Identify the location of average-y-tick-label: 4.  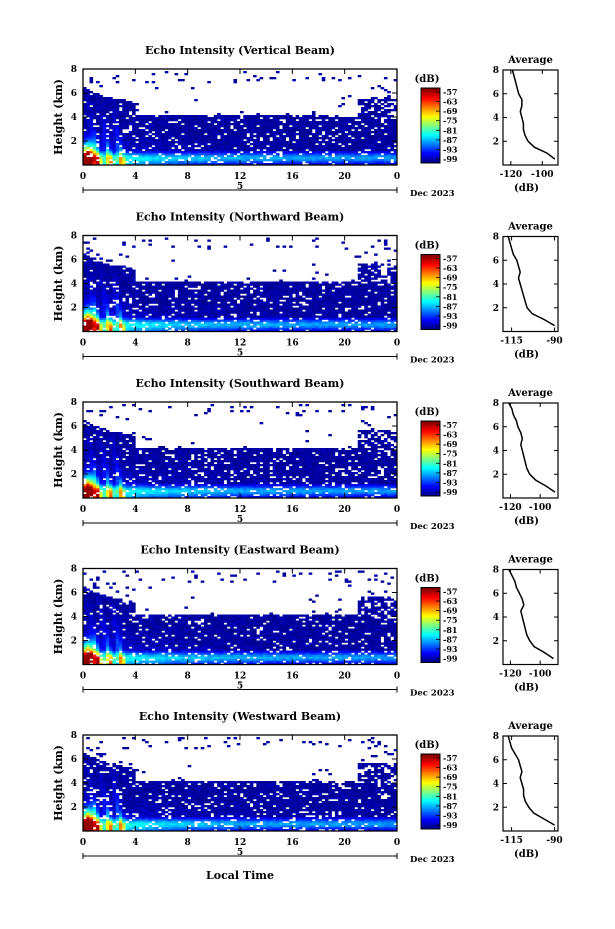
(496, 452).